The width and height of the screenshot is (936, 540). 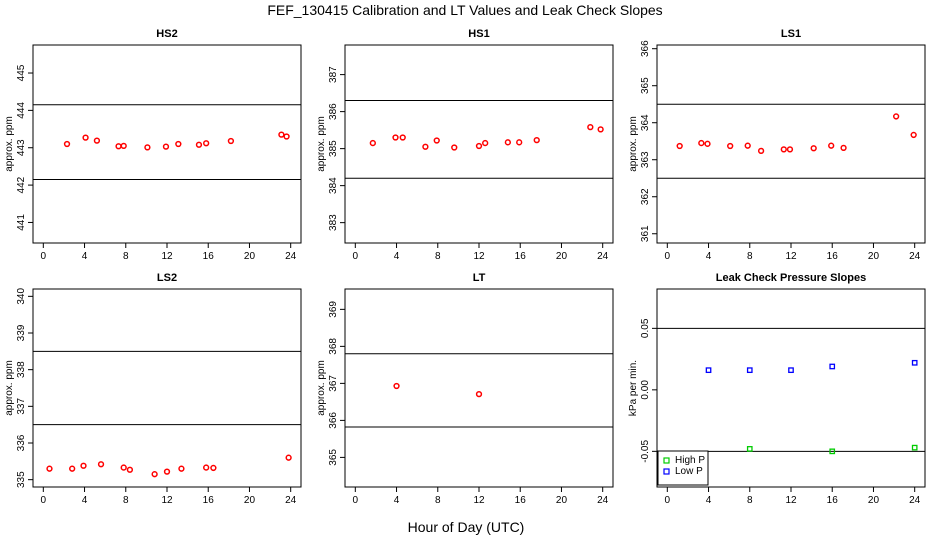 I want to click on y-tick-label: 0.00, so click(x=645, y=390).